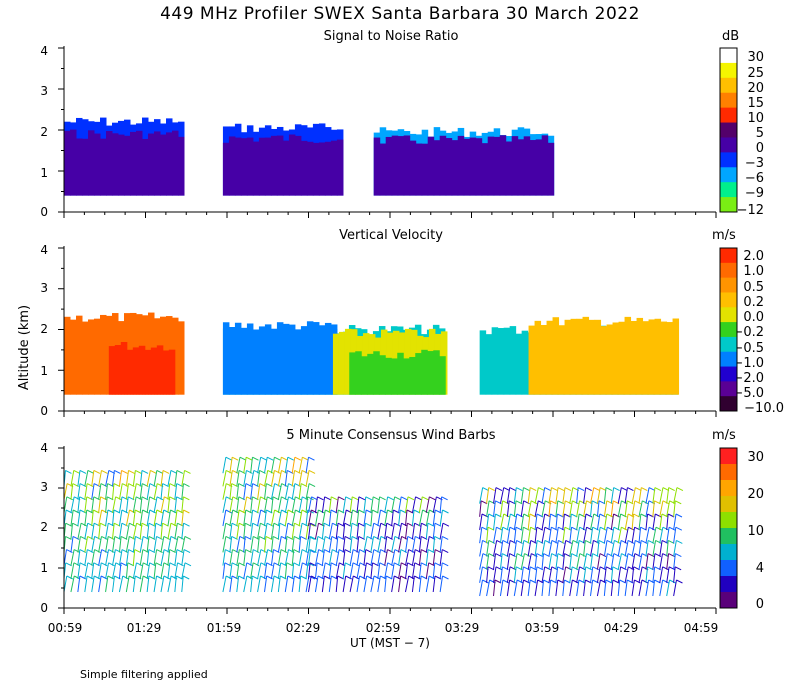 Image resolution: width=800 pixels, height=700 pixels. Describe the element at coordinates (724, 435) in the screenshot. I see `wind-unit-label: m/s` at that location.